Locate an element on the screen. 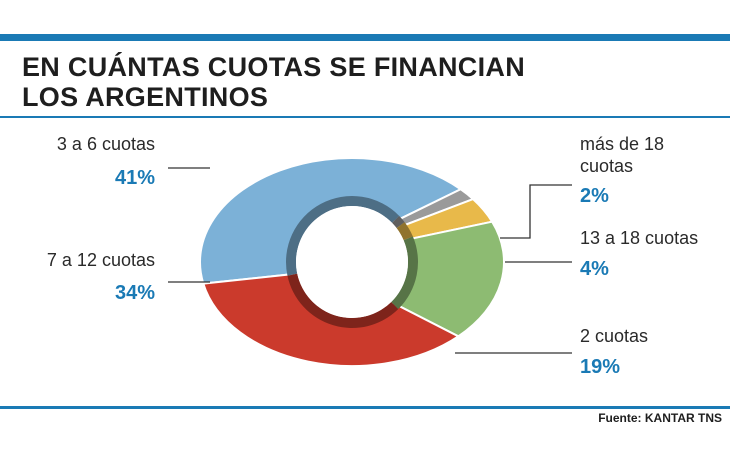  slice-value-2-cuotas: 19% is located at coordinates (600, 367).